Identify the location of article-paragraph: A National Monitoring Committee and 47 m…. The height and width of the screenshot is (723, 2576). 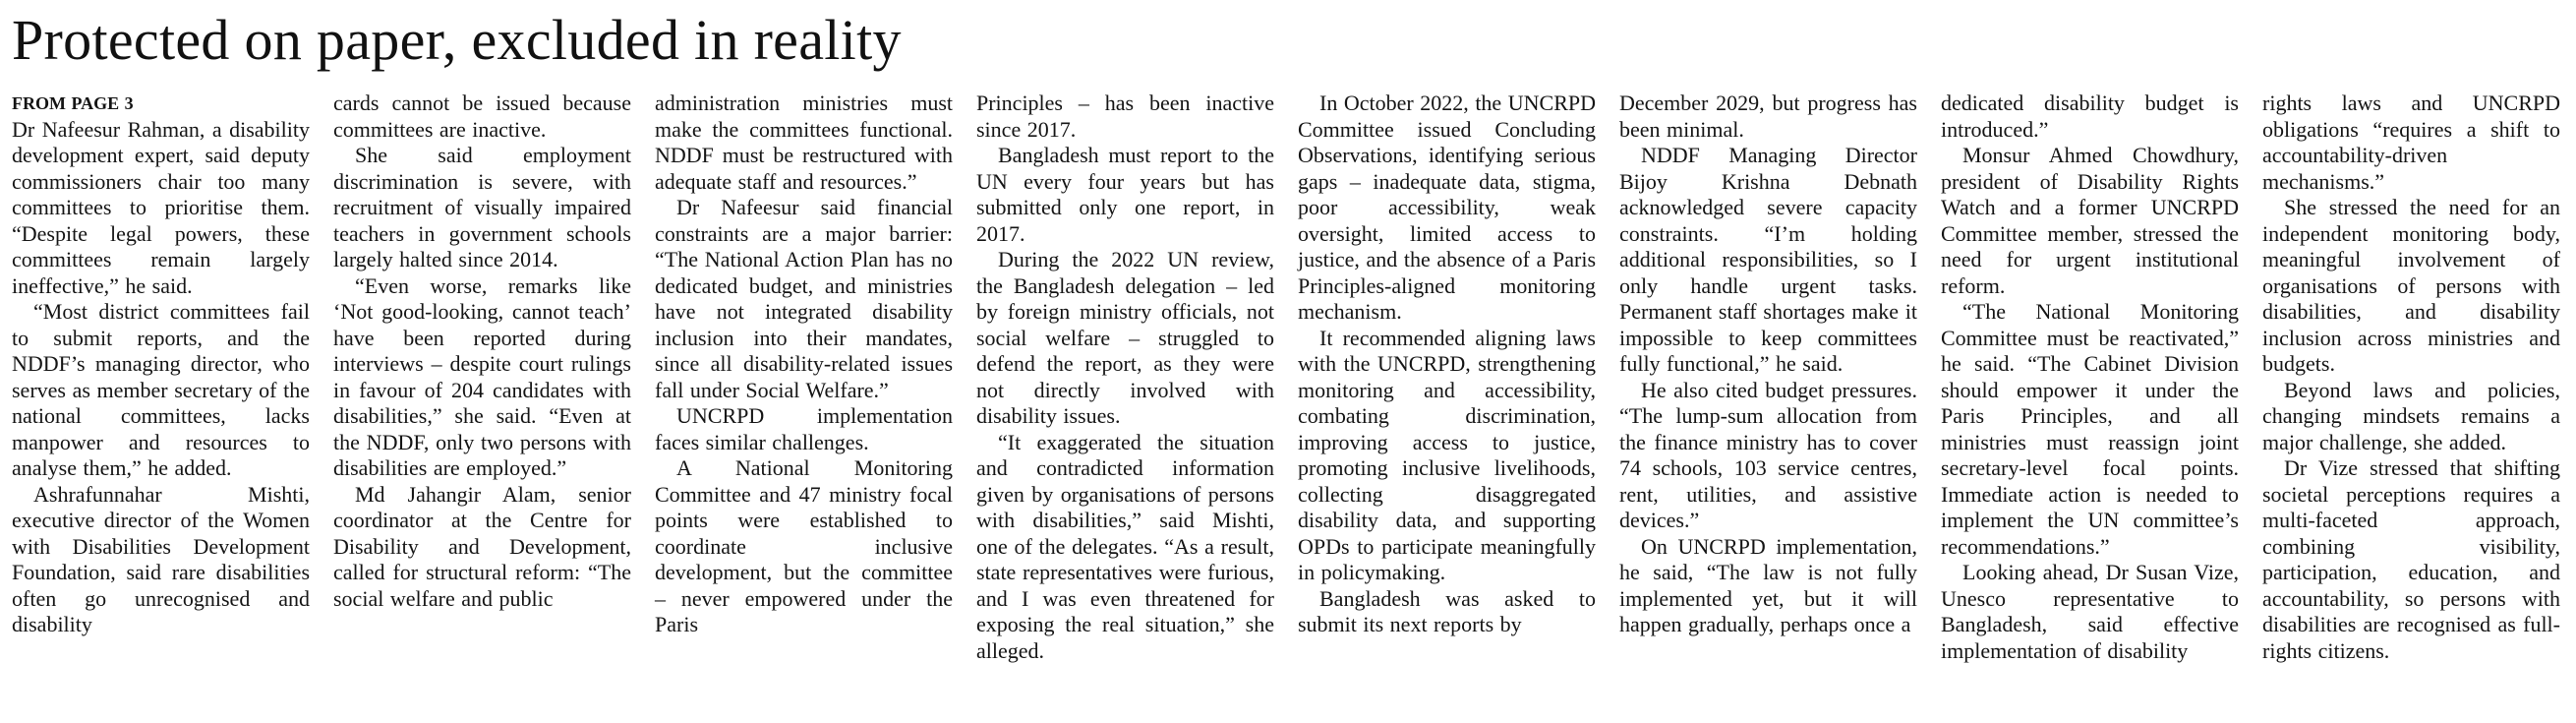
(804, 545).